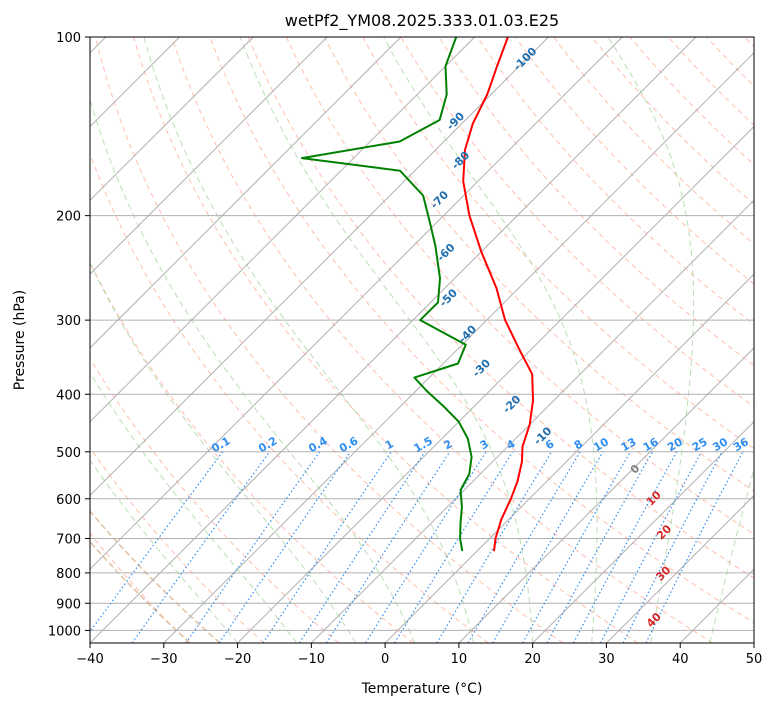 The image size is (775, 708). I want to click on x-tick-label: −10, so click(311, 659).